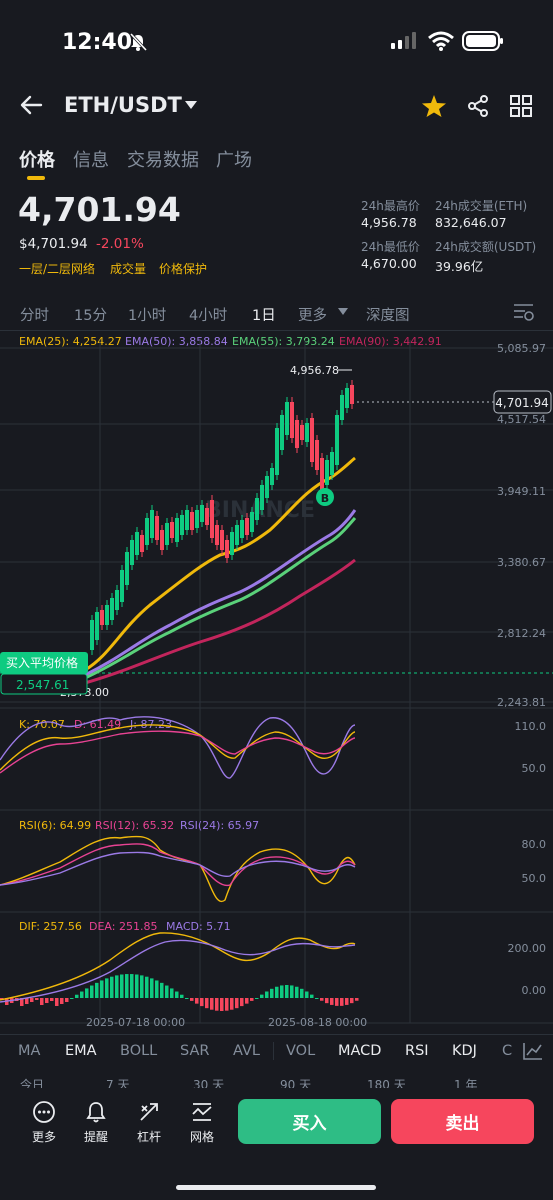  What do you see at coordinates (183, 269) in the screenshot?
I see `tag-price-protection: 价格保护` at bounding box center [183, 269].